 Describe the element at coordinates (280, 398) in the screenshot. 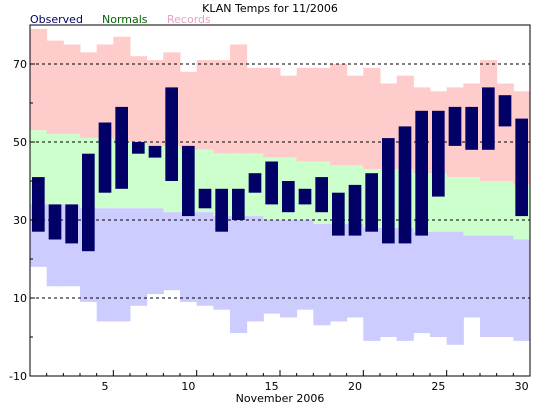

I see `x-axis-label: November 2006` at that location.